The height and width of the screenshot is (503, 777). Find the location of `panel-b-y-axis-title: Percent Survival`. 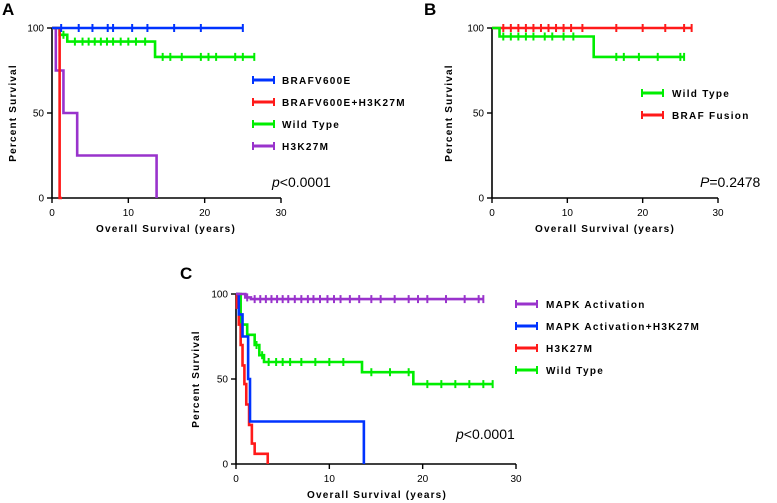

panel-b-y-axis-title: Percent Survival is located at coordinates (449, 113).